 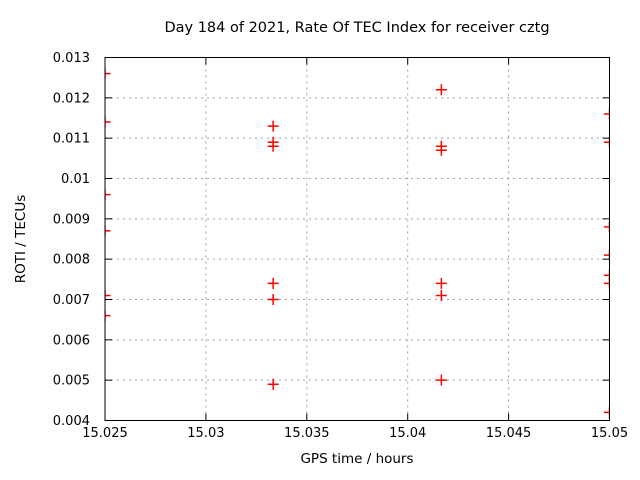 I want to click on x-tick-label: 15.03, so click(x=205, y=433).